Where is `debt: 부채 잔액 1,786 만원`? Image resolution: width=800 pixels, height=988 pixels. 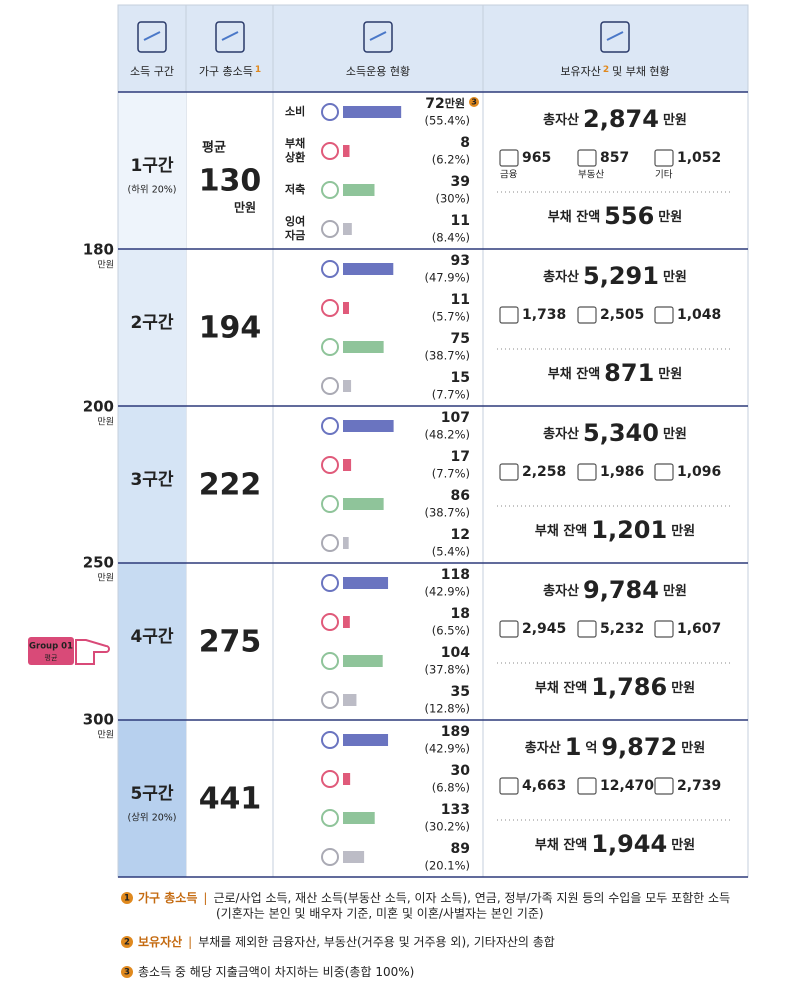
debt: 부채 잔액 1,786 만원 is located at coordinates (615, 687).